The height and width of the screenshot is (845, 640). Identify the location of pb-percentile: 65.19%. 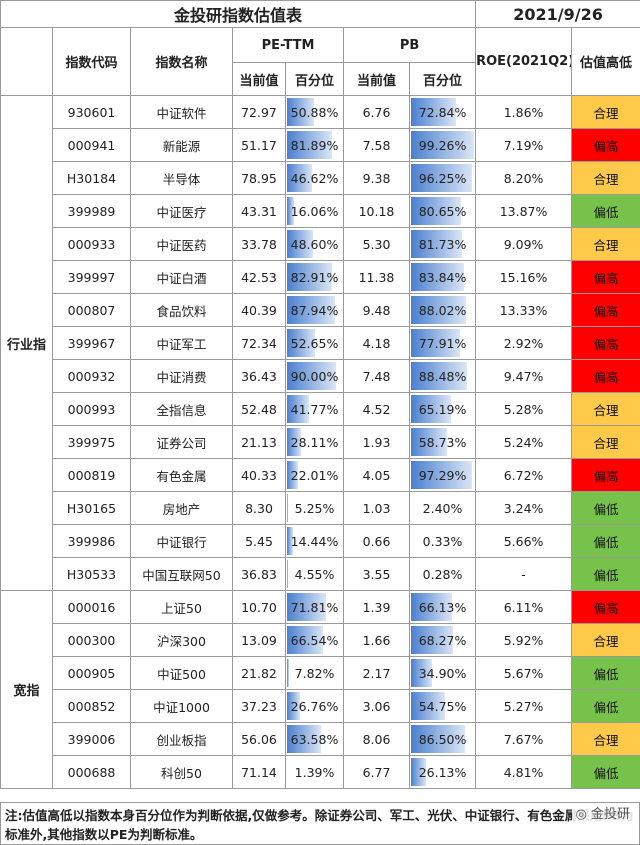
(442, 409).